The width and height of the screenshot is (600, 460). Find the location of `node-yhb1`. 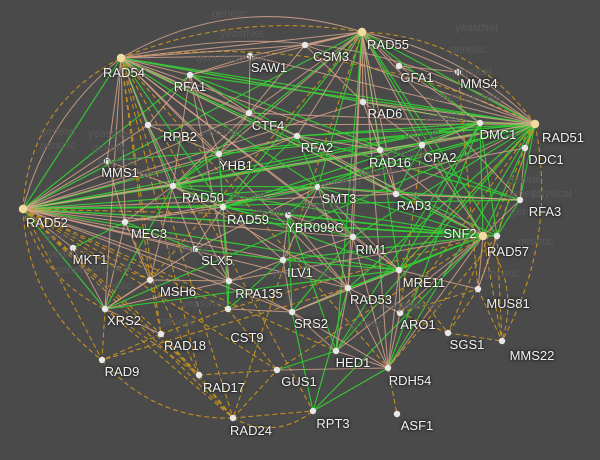

node-yhb1 is located at coordinates (219, 154).